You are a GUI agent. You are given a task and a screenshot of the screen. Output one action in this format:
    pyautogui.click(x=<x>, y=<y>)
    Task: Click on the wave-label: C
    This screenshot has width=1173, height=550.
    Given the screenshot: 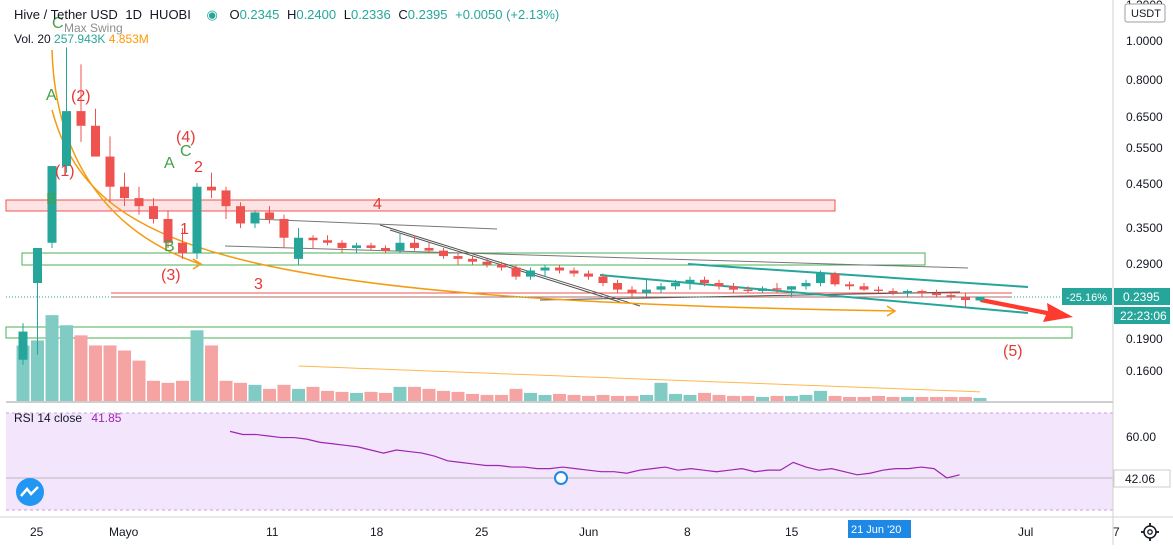 What is the action you would take?
    pyautogui.click(x=186, y=151)
    